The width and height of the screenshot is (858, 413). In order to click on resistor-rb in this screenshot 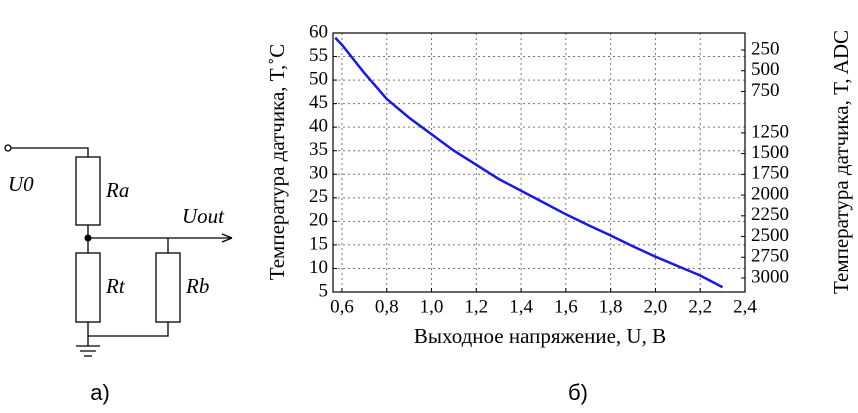, I will do `click(168, 287)`.